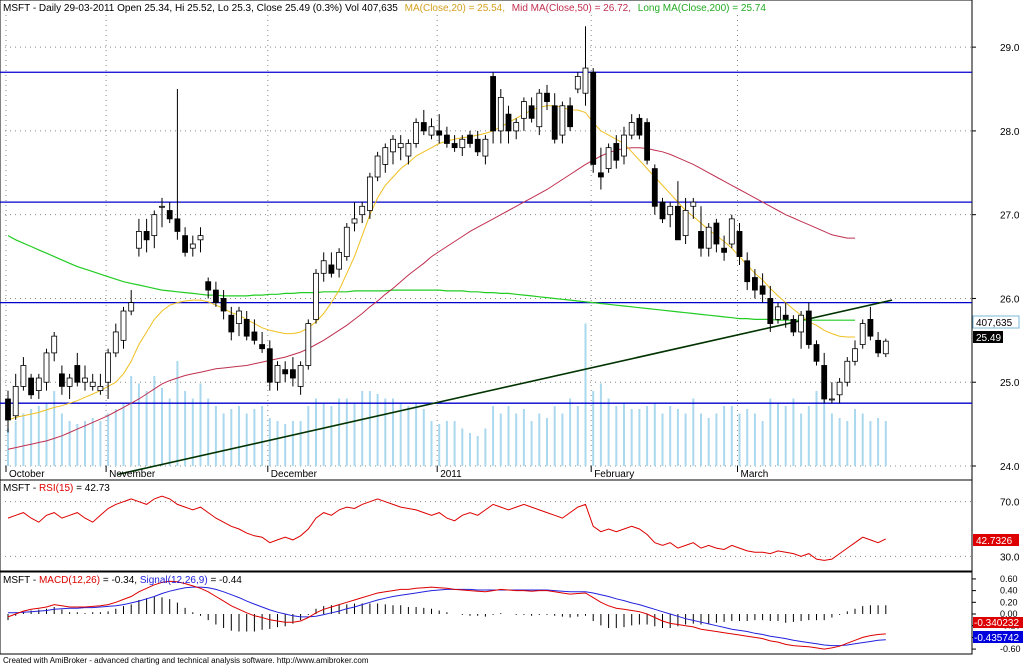 The width and height of the screenshot is (1024, 670). Describe the element at coordinates (1009, 591) in the screenshot. I see `macd-tick-label: 0.40` at that location.